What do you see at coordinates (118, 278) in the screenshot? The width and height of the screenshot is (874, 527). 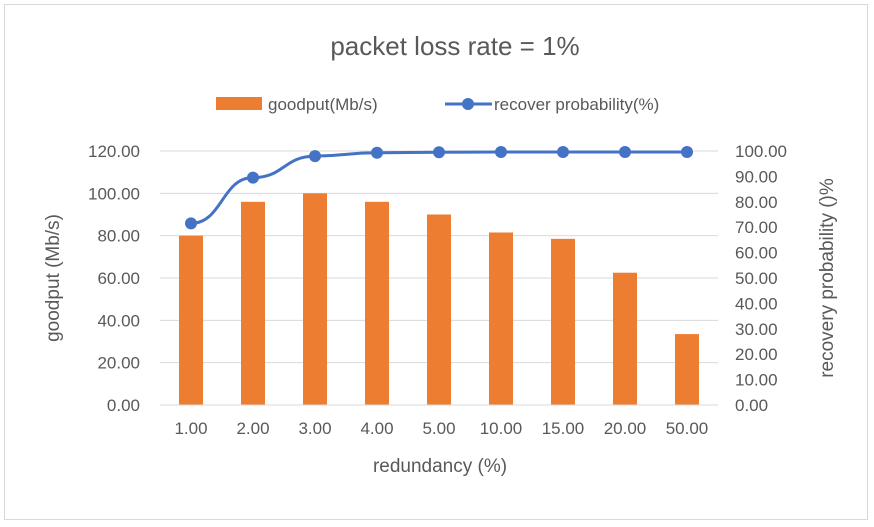 I see `y-left-tick-label: 60.00` at bounding box center [118, 278].